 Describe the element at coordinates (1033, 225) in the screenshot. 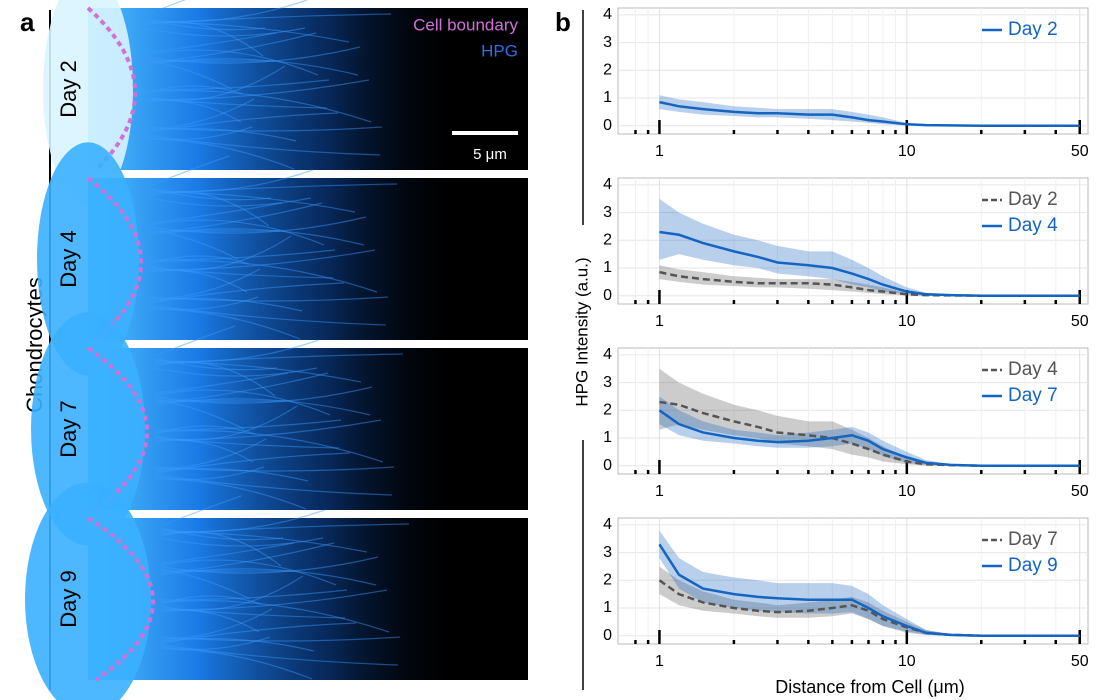

I see `legend-label: Day 4` at that location.